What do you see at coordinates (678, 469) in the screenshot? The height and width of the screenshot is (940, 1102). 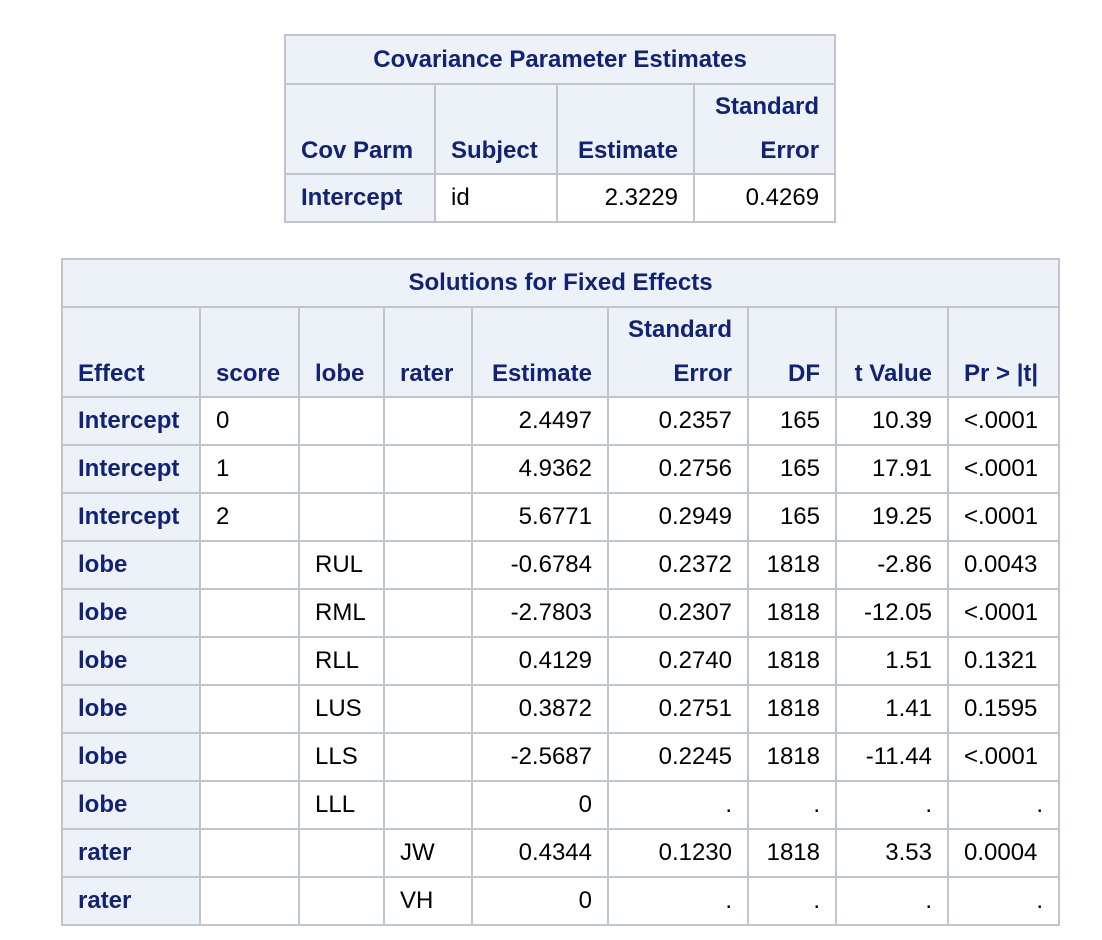 I see `std-error-cell: 0.2756` at bounding box center [678, 469].